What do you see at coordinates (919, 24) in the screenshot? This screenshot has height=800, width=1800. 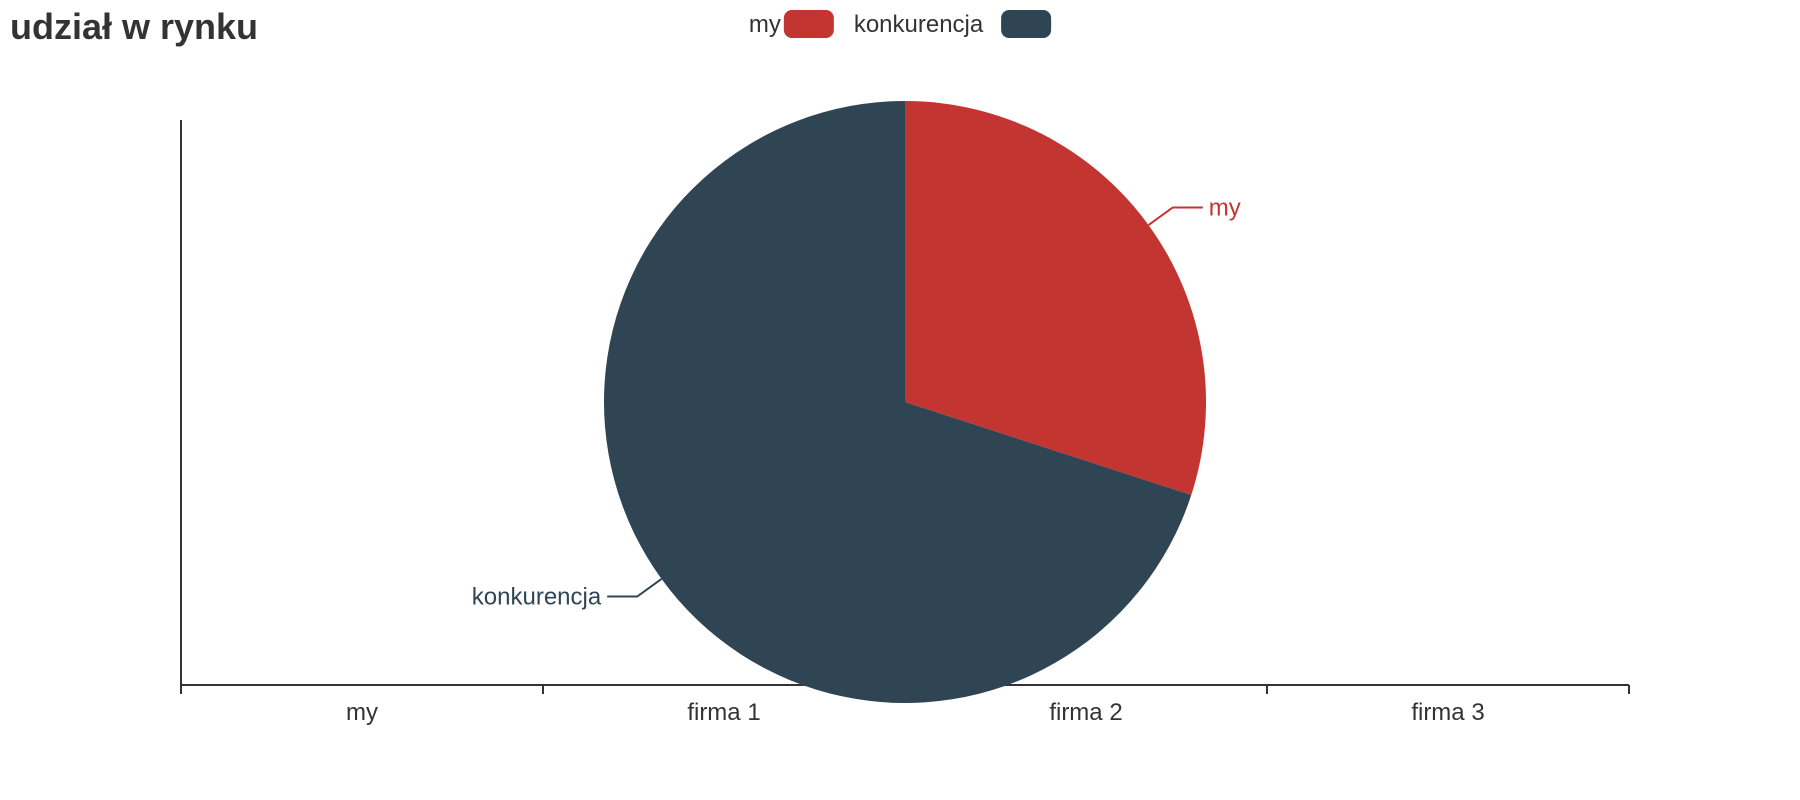 I see `legend-label: konkurencja` at bounding box center [919, 24].